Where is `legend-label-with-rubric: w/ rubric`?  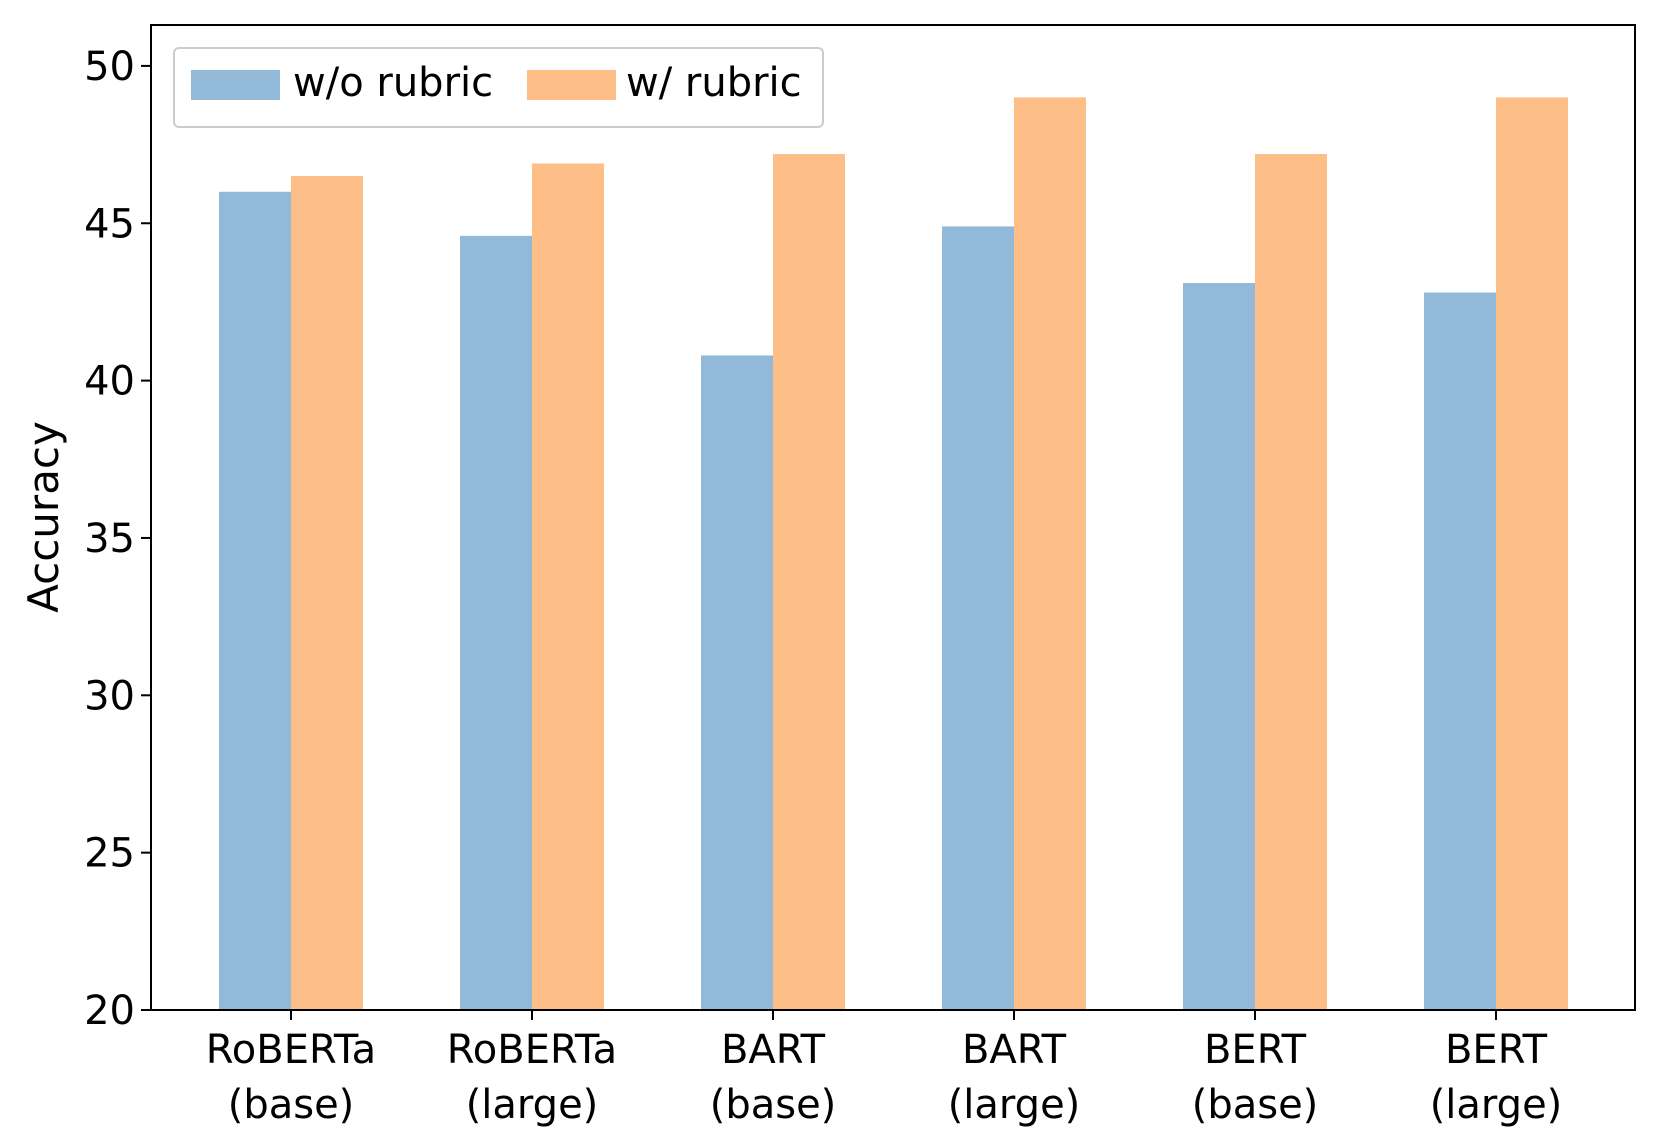
legend-label-with-rubric: w/ rubric is located at coordinates (714, 83).